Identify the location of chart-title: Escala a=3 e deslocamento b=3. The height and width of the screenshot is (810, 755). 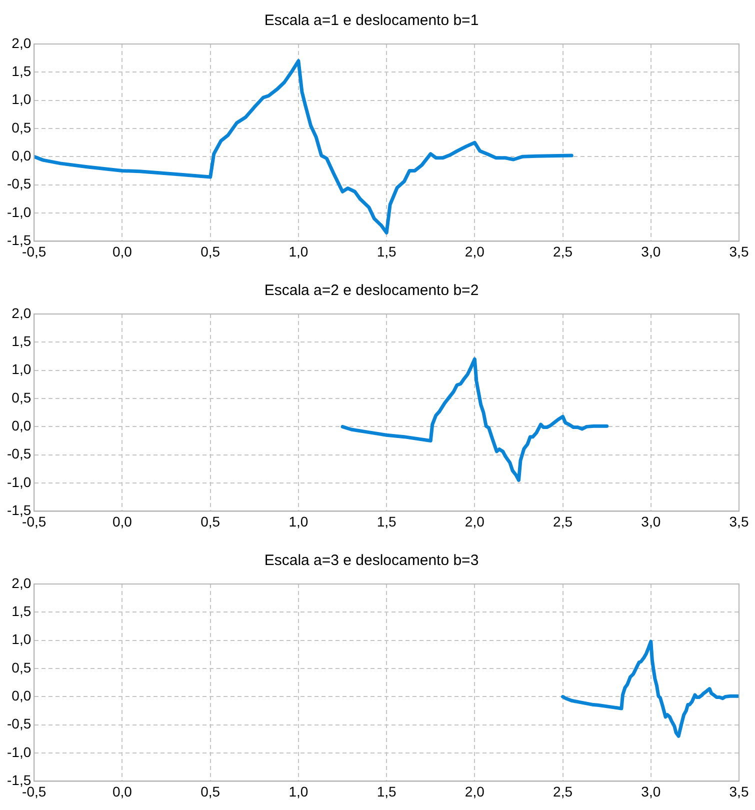
(371, 561).